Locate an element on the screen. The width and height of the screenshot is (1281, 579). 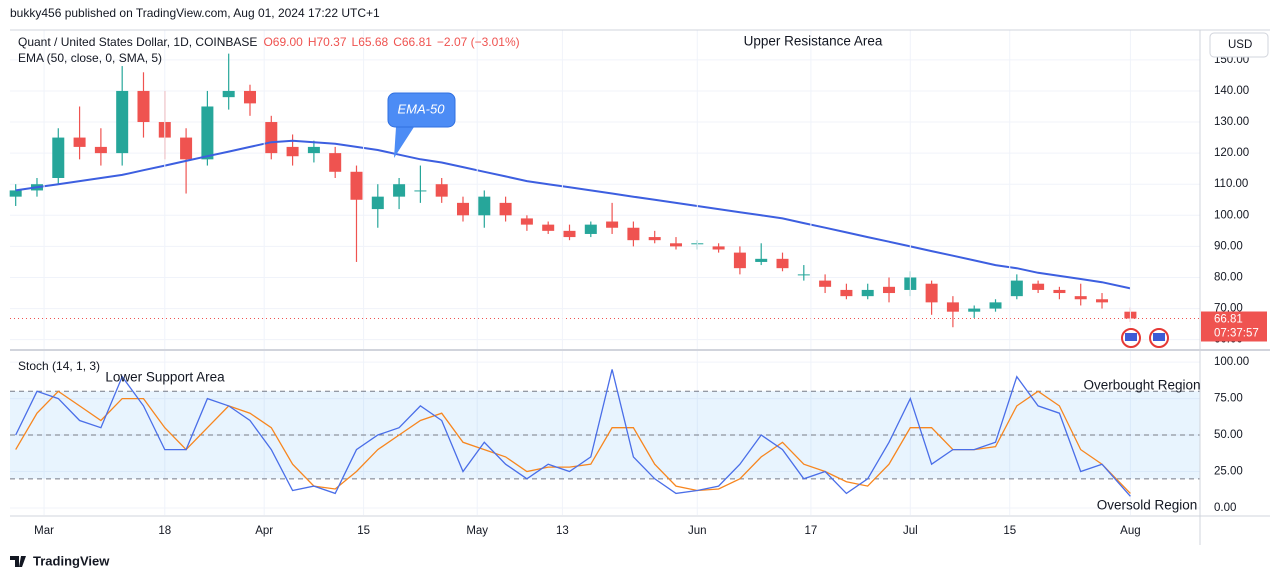
ohlc-low: L65.68 is located at coordinates (370, 42).